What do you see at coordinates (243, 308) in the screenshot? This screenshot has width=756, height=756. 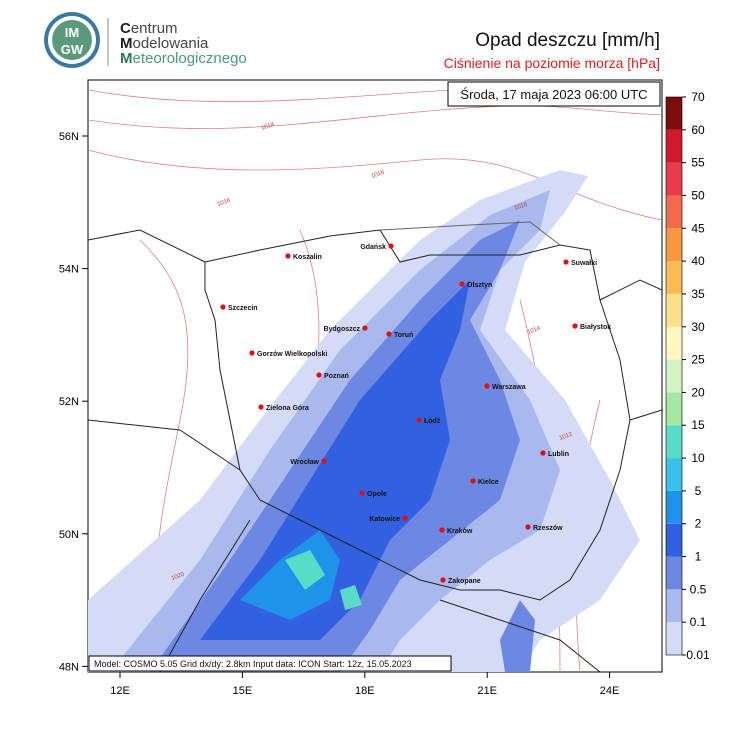 I see `city-label: Szczecin` at bounding box center [243, 308].